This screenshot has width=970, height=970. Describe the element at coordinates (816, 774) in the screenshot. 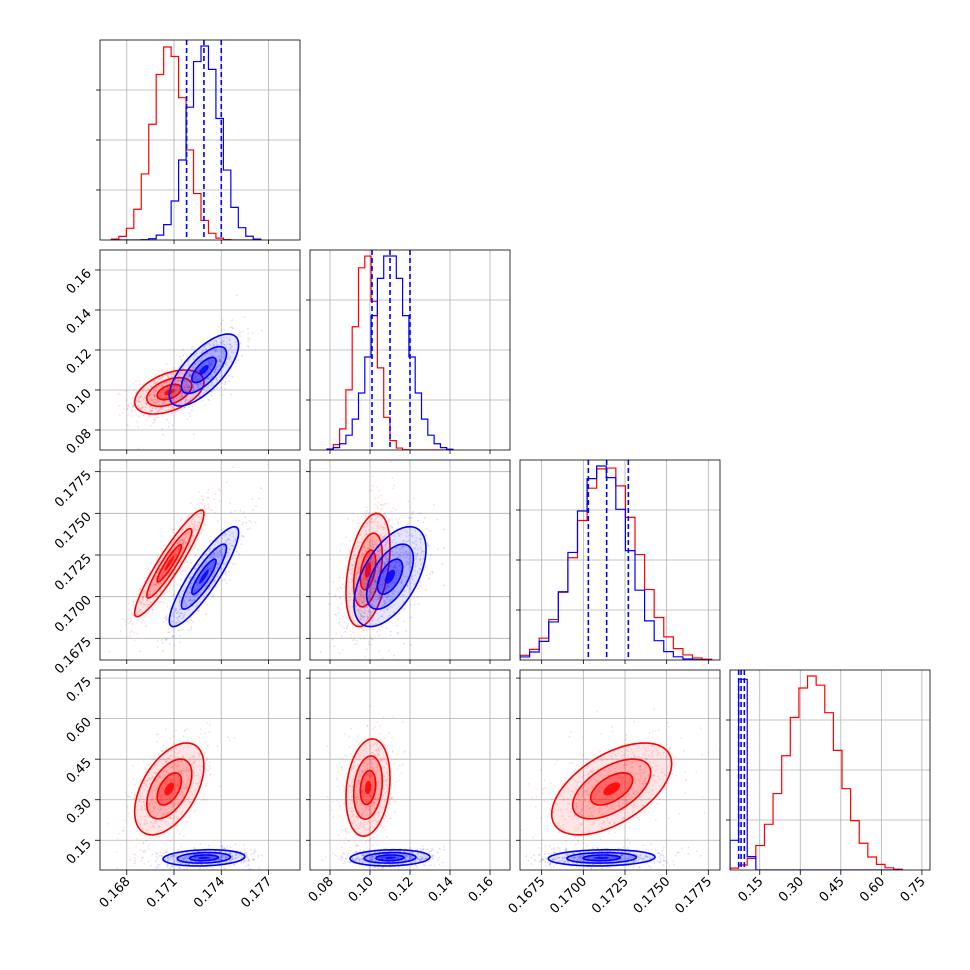

I see `histogram-blue` at that location.